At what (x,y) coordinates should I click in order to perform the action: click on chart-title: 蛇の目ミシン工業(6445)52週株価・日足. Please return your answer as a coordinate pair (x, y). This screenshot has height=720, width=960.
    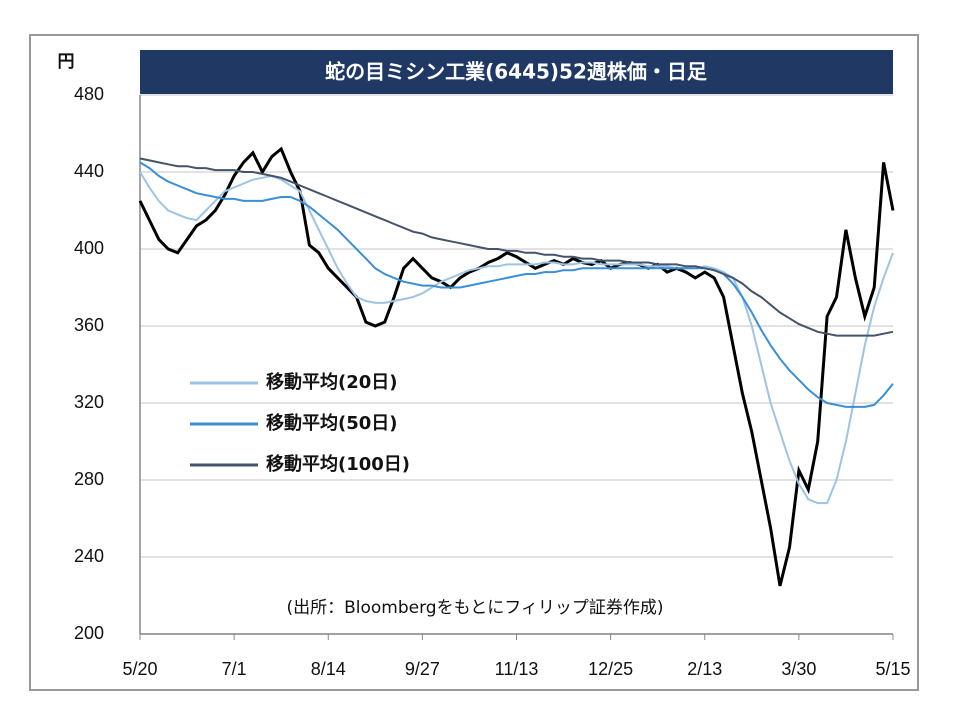
    Looking at the image, I should click on (516, 72).